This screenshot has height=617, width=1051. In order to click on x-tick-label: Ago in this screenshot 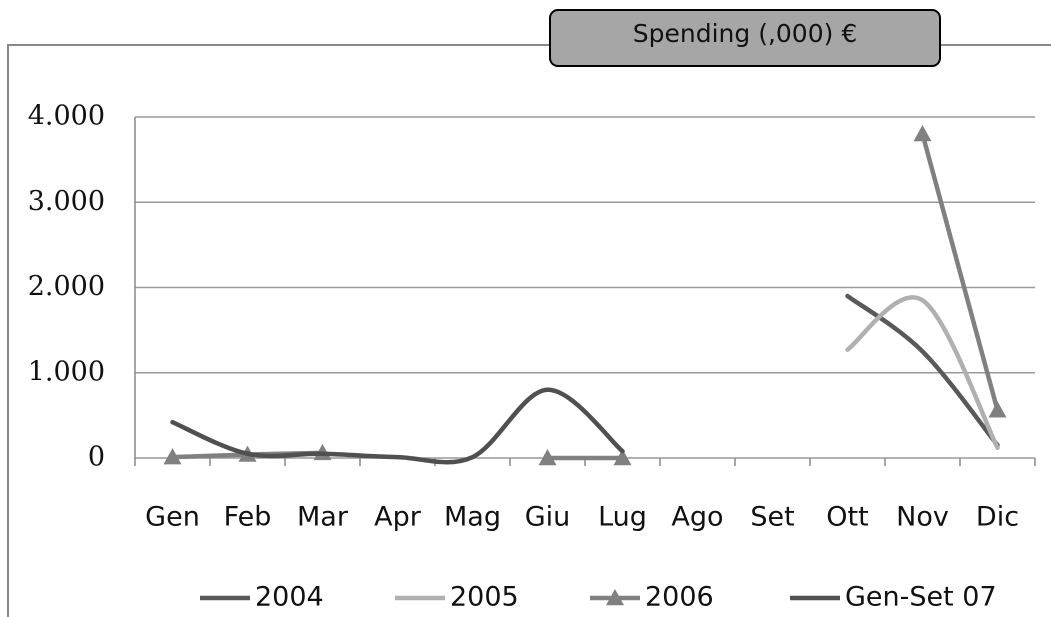, I will do `click(697, 517)`.